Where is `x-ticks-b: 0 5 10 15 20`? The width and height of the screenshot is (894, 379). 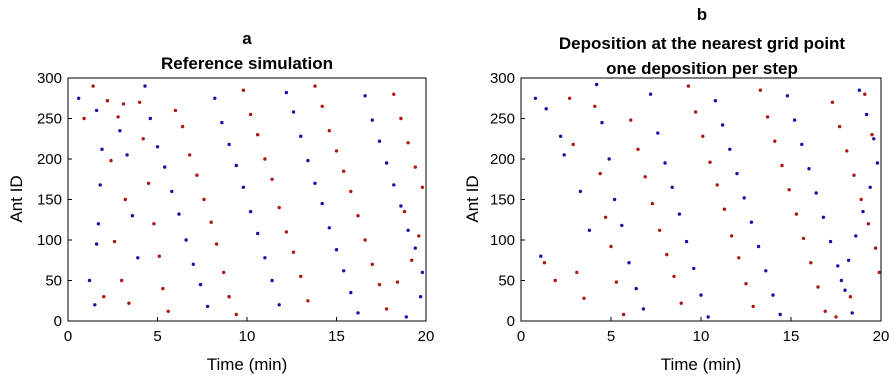
x-ticks-b: 0 5 10 15 20 is located at coordinates (703, 331).